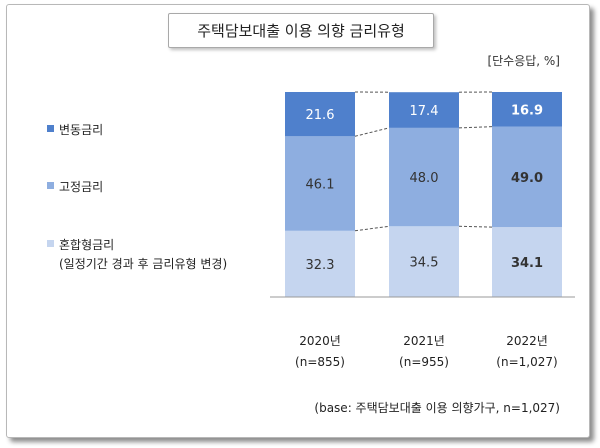  Describe the element at coordinates (320, 362) in the screenshot. I see `x-tick-sublabel: (n=855)` at that location.